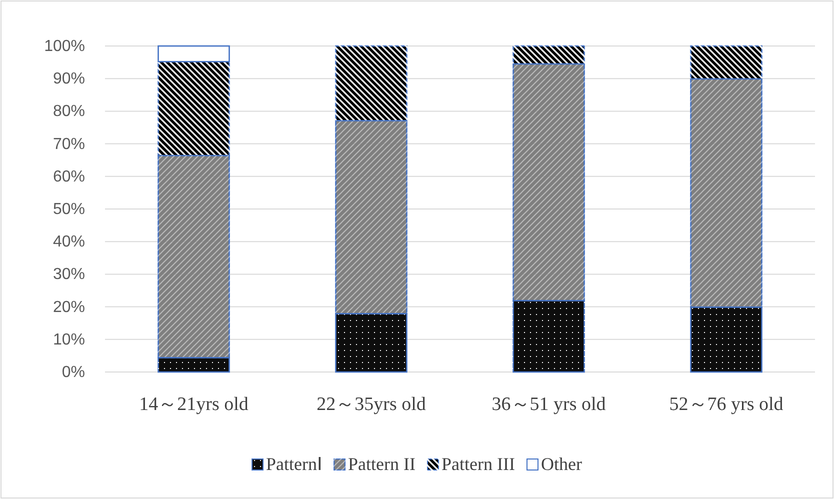  Describe the element at coordinates (68, 79) in the screenshot. I see `y-tick-label: 90%` at that location.